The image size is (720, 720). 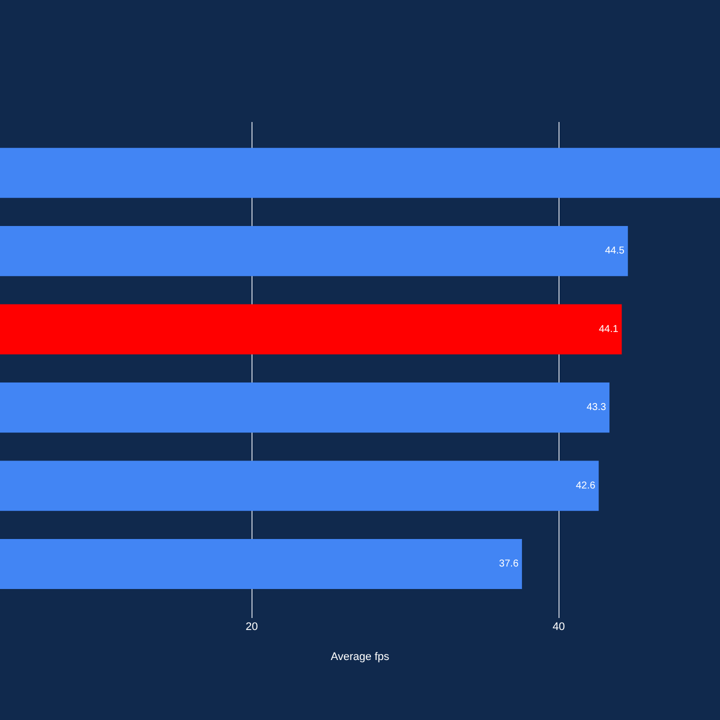 I want to click on x-axis-title: Average fps, so click(x=360, y=657).